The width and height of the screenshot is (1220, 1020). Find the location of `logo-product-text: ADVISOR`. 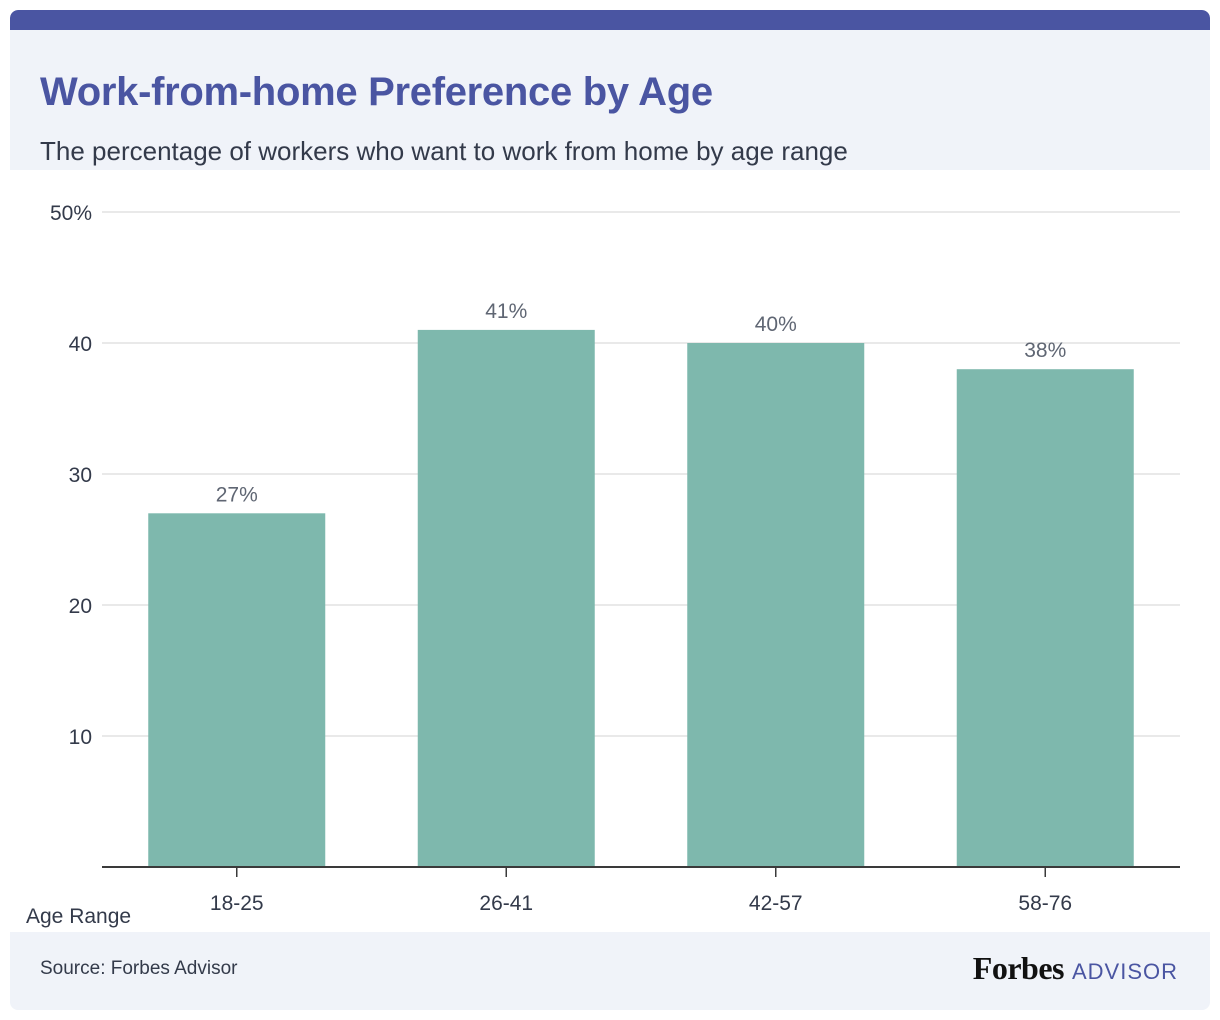

logo-product-text: ADVISOR is located at coordinates (1124, 971).